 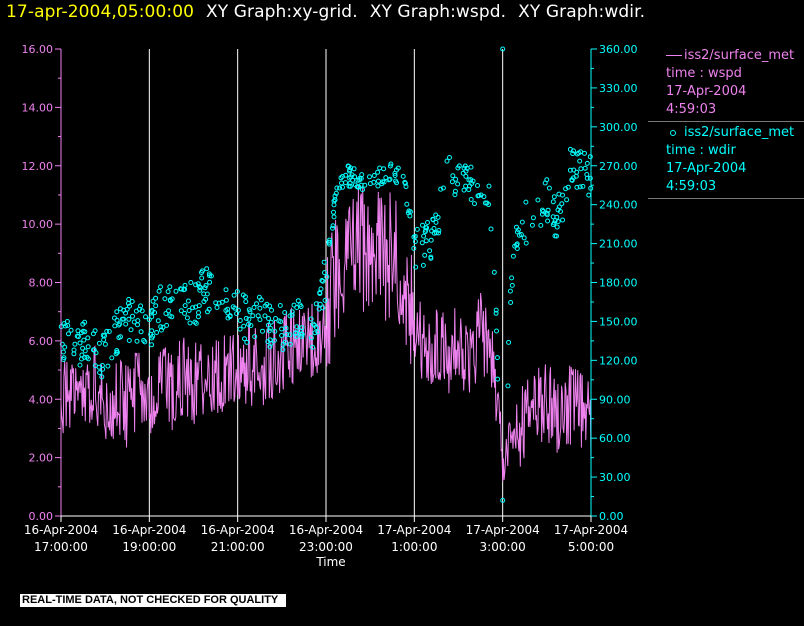 What do you see at coordinates (618, 360) in the screenshot?
I see `right-tick-label: 120.00` at bounding box center [618, 360].